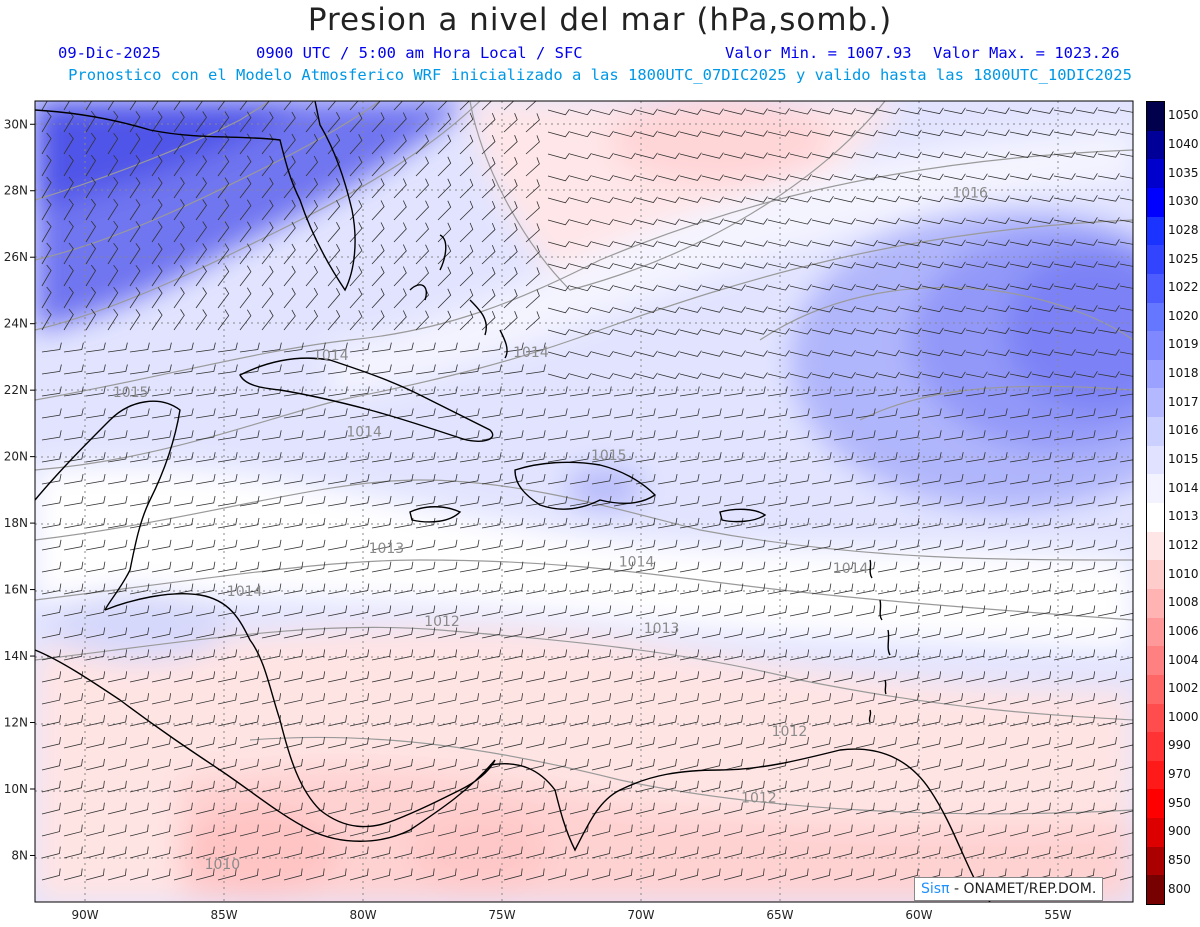 This screenshot has width=1200, height=927. Describe the element at coordinates (571, 915) in the screenshot. I see `longitude-labels: 90W 85W 80W 75W 70W 65W 60W 55W` at that location.